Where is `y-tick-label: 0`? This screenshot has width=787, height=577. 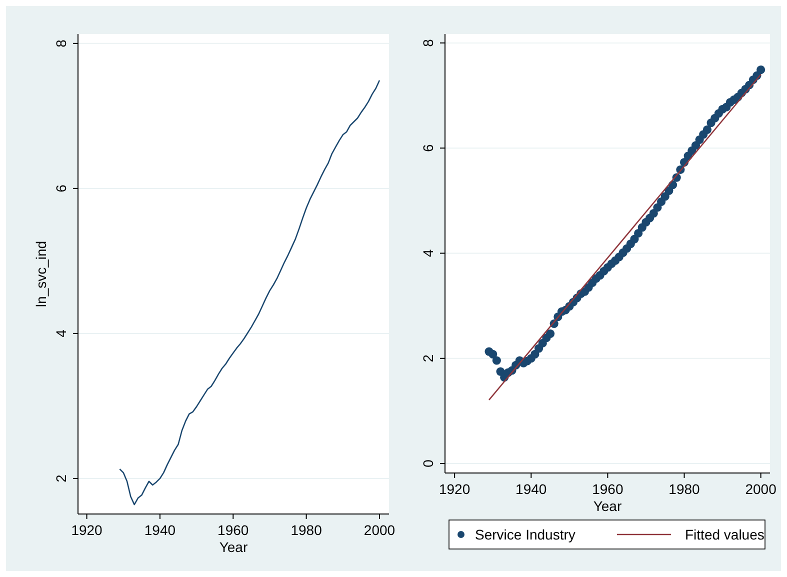 y-tick-label: 0 is located at coordinates (428, 463).